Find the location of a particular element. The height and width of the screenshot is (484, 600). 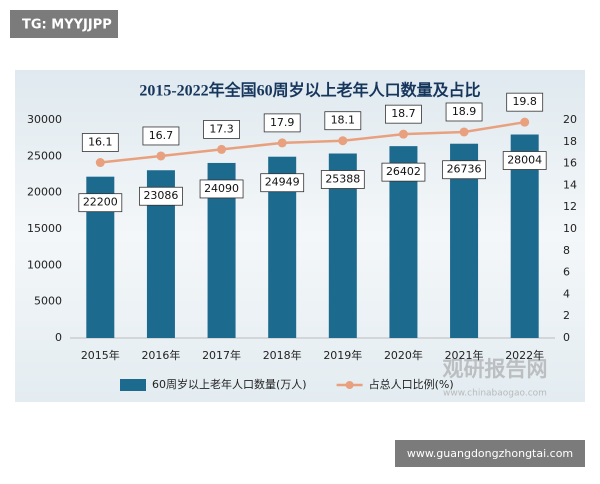

bar-label-text: 24090 is located at coordinates (221, 188).